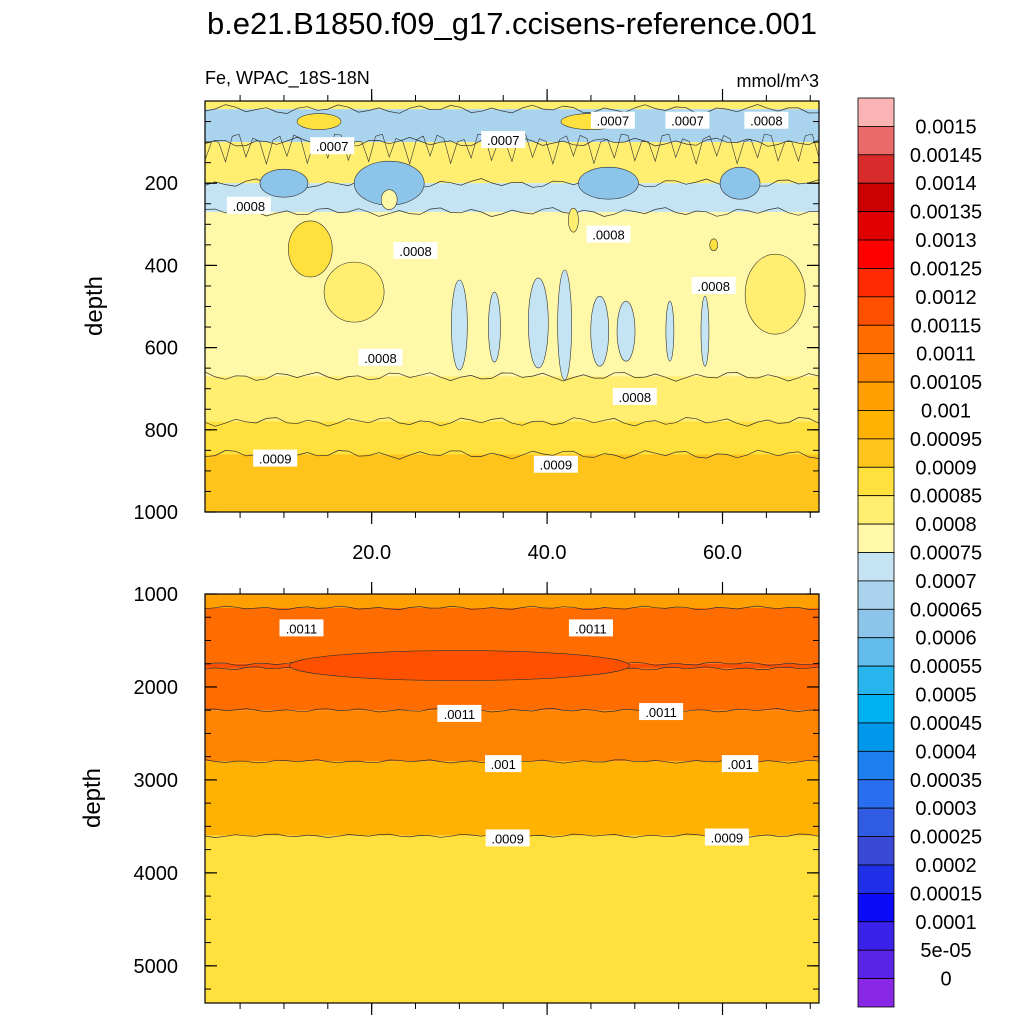  Describe the element at coordinates (687, 120) in the screenshot. I see `upper-contour-label-3: .0007` at that location.